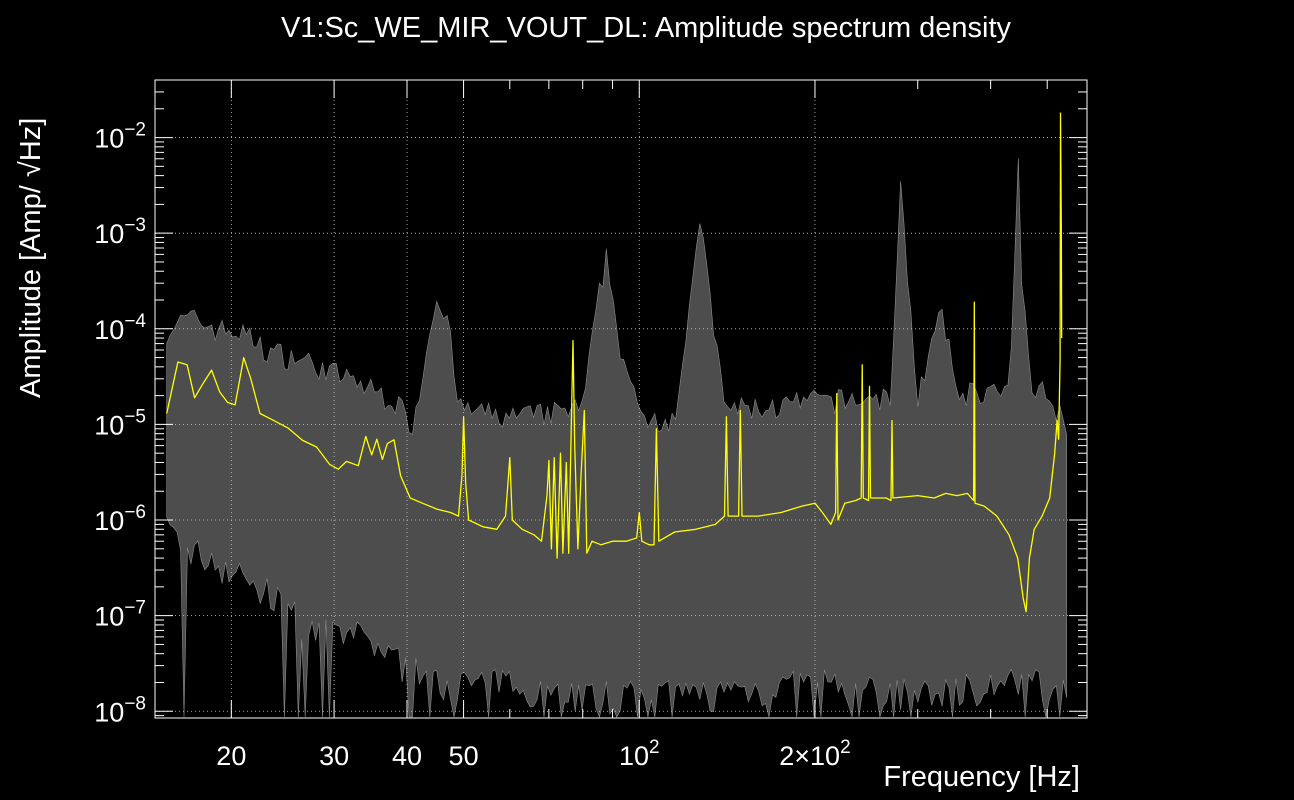  I want to click on y-axis-label: Amplitude [Amp/ √Hz], so click(31, 258).